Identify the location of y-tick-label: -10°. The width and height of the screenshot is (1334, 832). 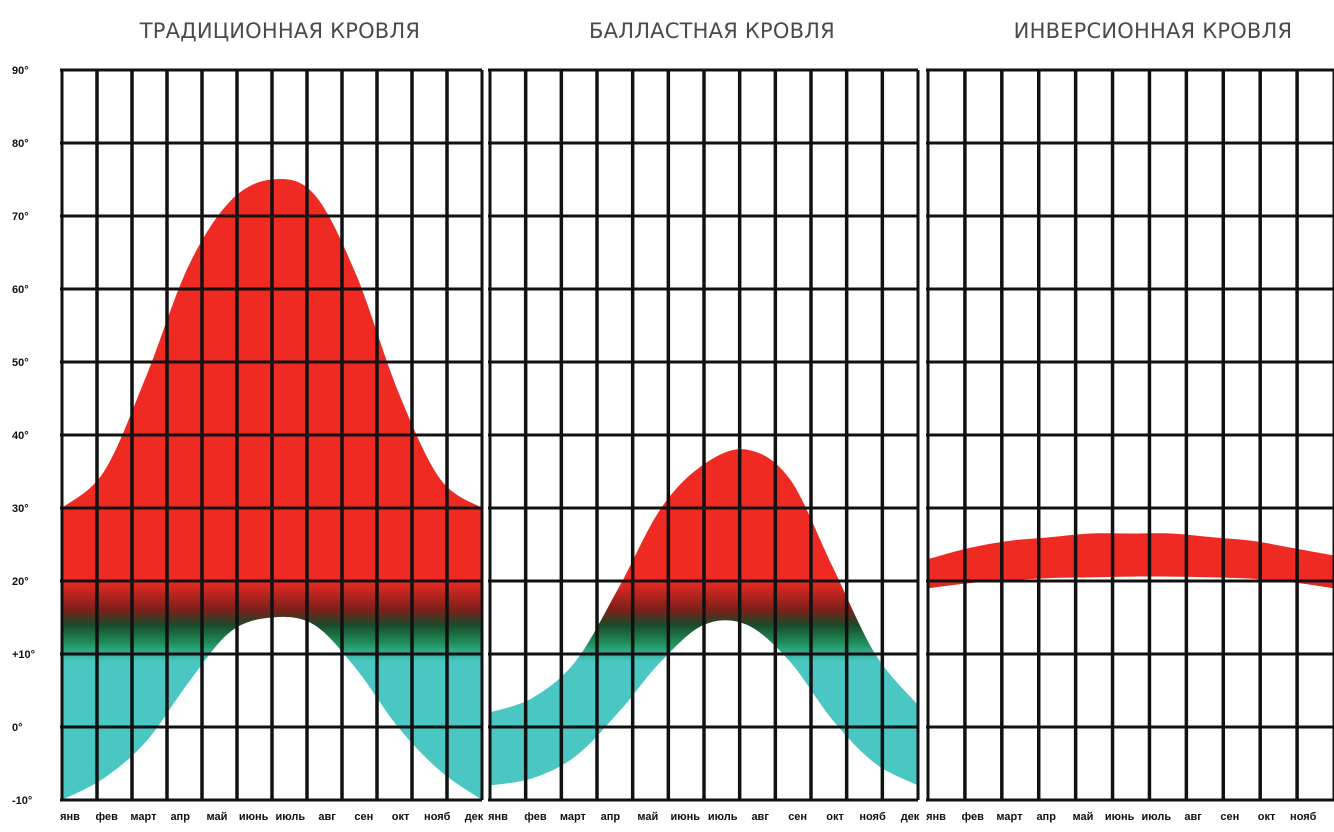
(22, 801).